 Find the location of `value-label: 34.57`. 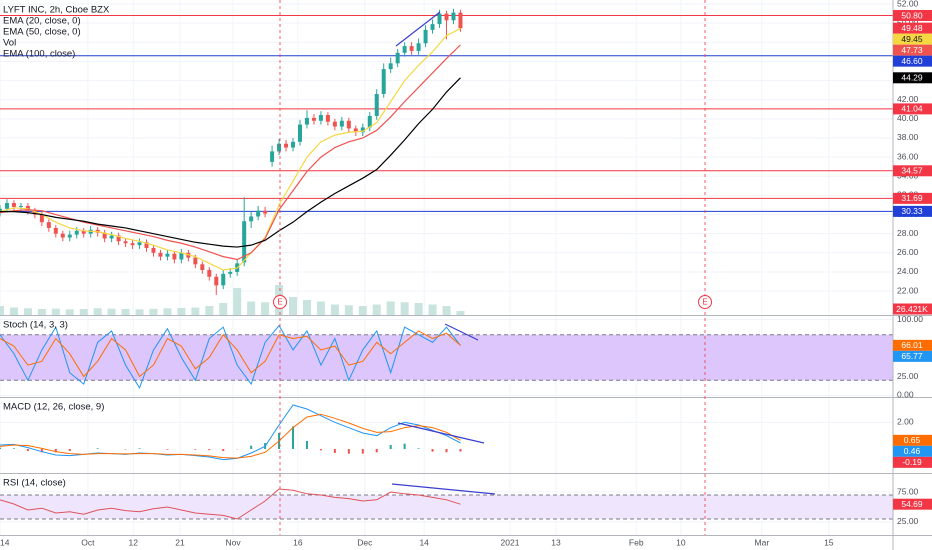

value-label: 34.57 is located at coordinates (912, 171).